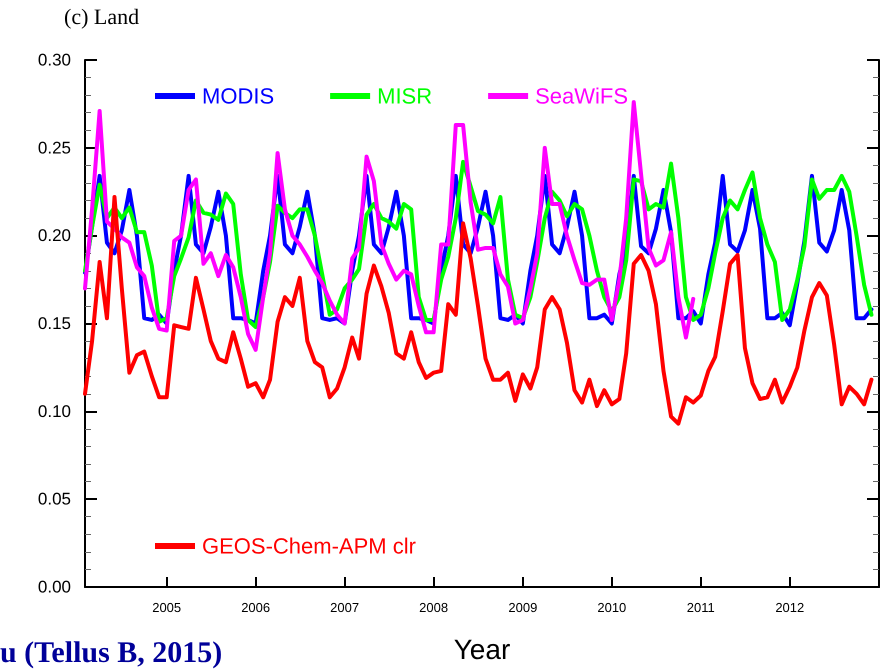 The height and width of the screenshot is (670, 883). Describe the element at coordinates (54, 60) in the screenshot. I see `y-tick-label: 0.30` at that location.